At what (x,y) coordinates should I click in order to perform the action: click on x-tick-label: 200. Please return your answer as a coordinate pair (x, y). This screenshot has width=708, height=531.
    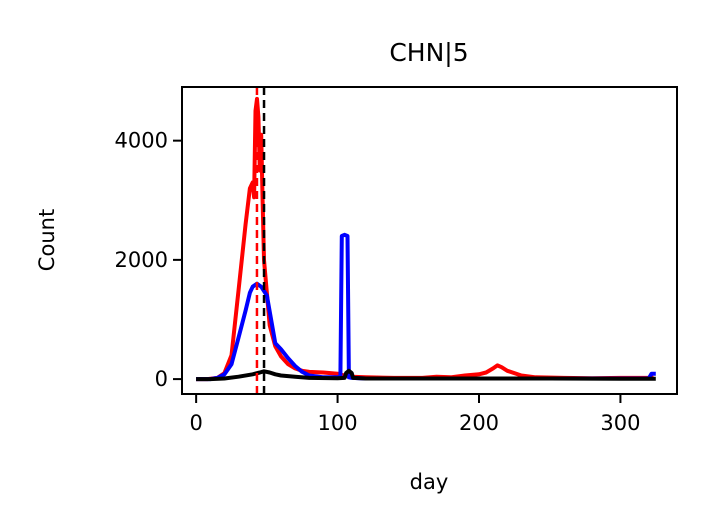
    Looking at the image, I should click on (479, 423).